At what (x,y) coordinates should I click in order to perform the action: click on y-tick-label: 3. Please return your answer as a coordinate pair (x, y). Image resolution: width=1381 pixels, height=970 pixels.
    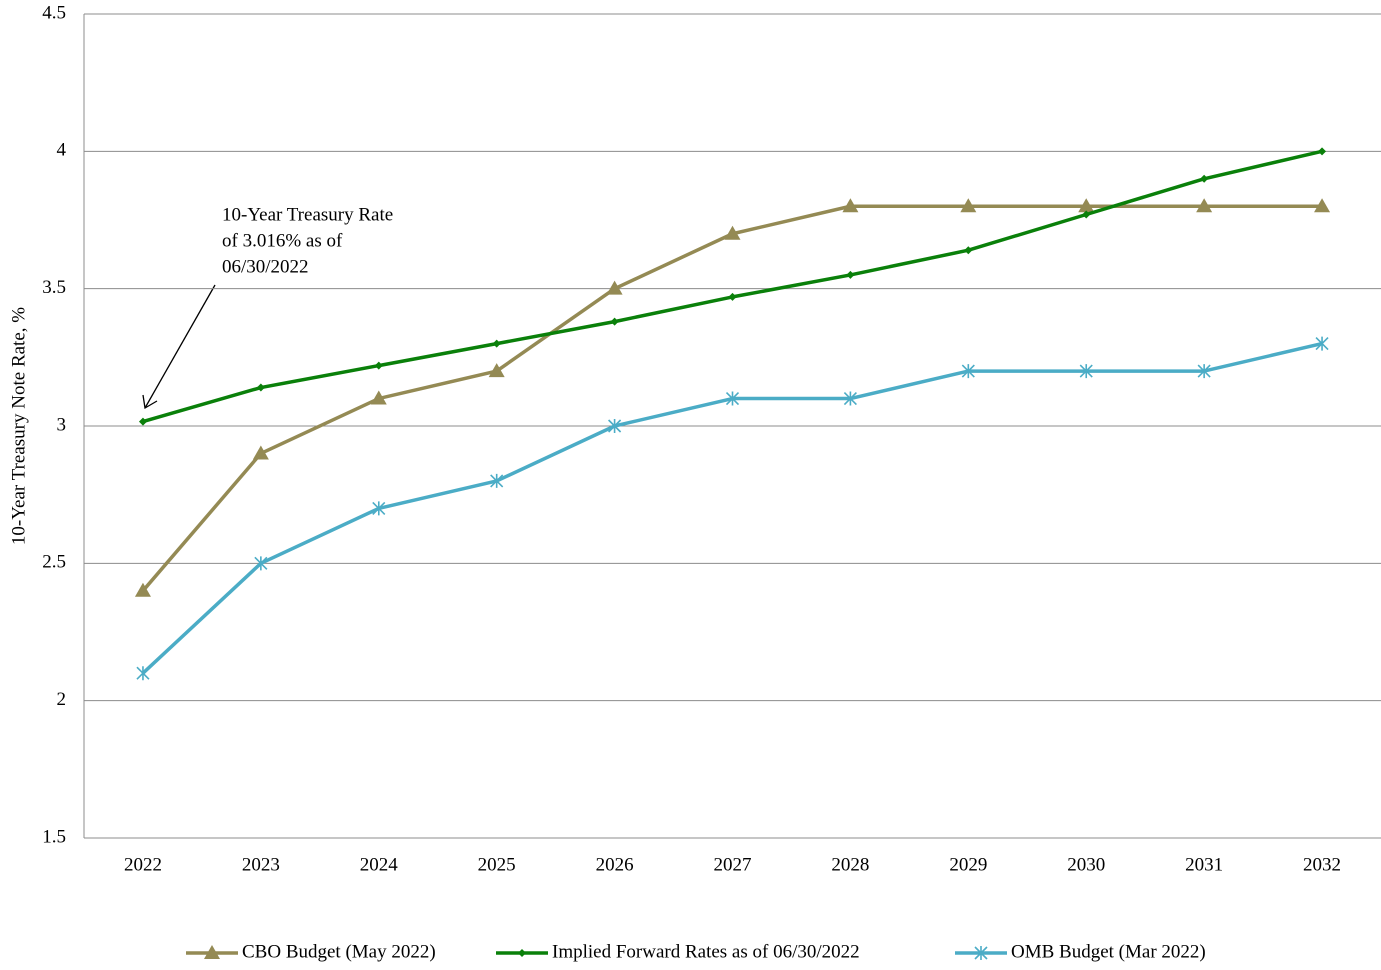
    Looking at the image, I should click on (62, 424).